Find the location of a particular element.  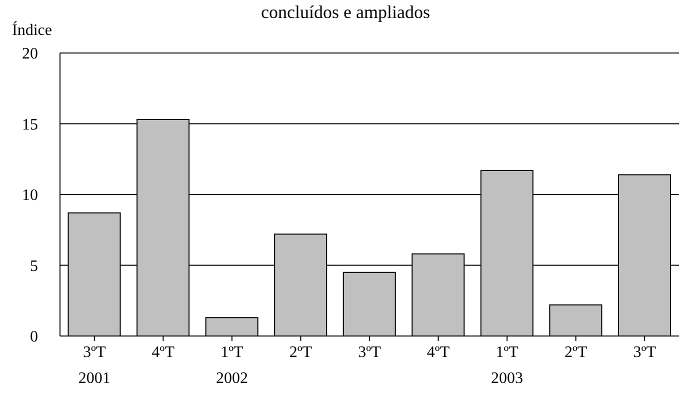

y-tick-label: 0 is located at coordinates (34, 337).